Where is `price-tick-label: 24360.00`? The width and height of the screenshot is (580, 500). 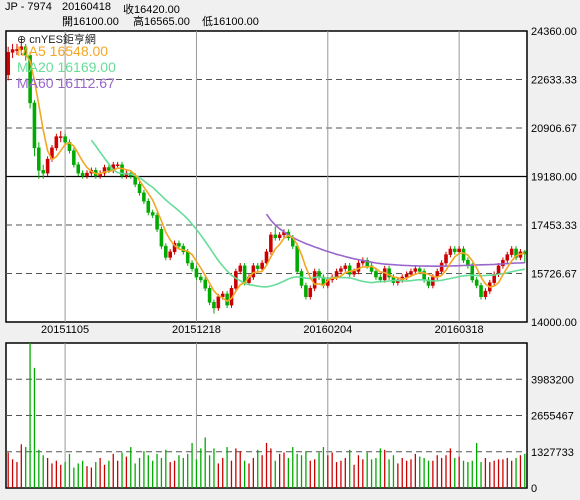
price-tick-label: 24360.00 is located at coordinates (554, 32).